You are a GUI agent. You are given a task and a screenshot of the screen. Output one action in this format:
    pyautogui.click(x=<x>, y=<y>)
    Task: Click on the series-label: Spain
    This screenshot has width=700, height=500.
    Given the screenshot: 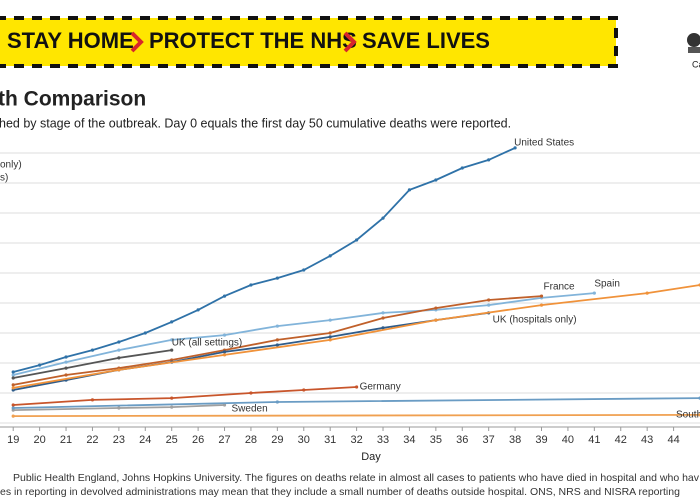 What is the action you would take?
    pyautogui.click(x=607, y=284)
    